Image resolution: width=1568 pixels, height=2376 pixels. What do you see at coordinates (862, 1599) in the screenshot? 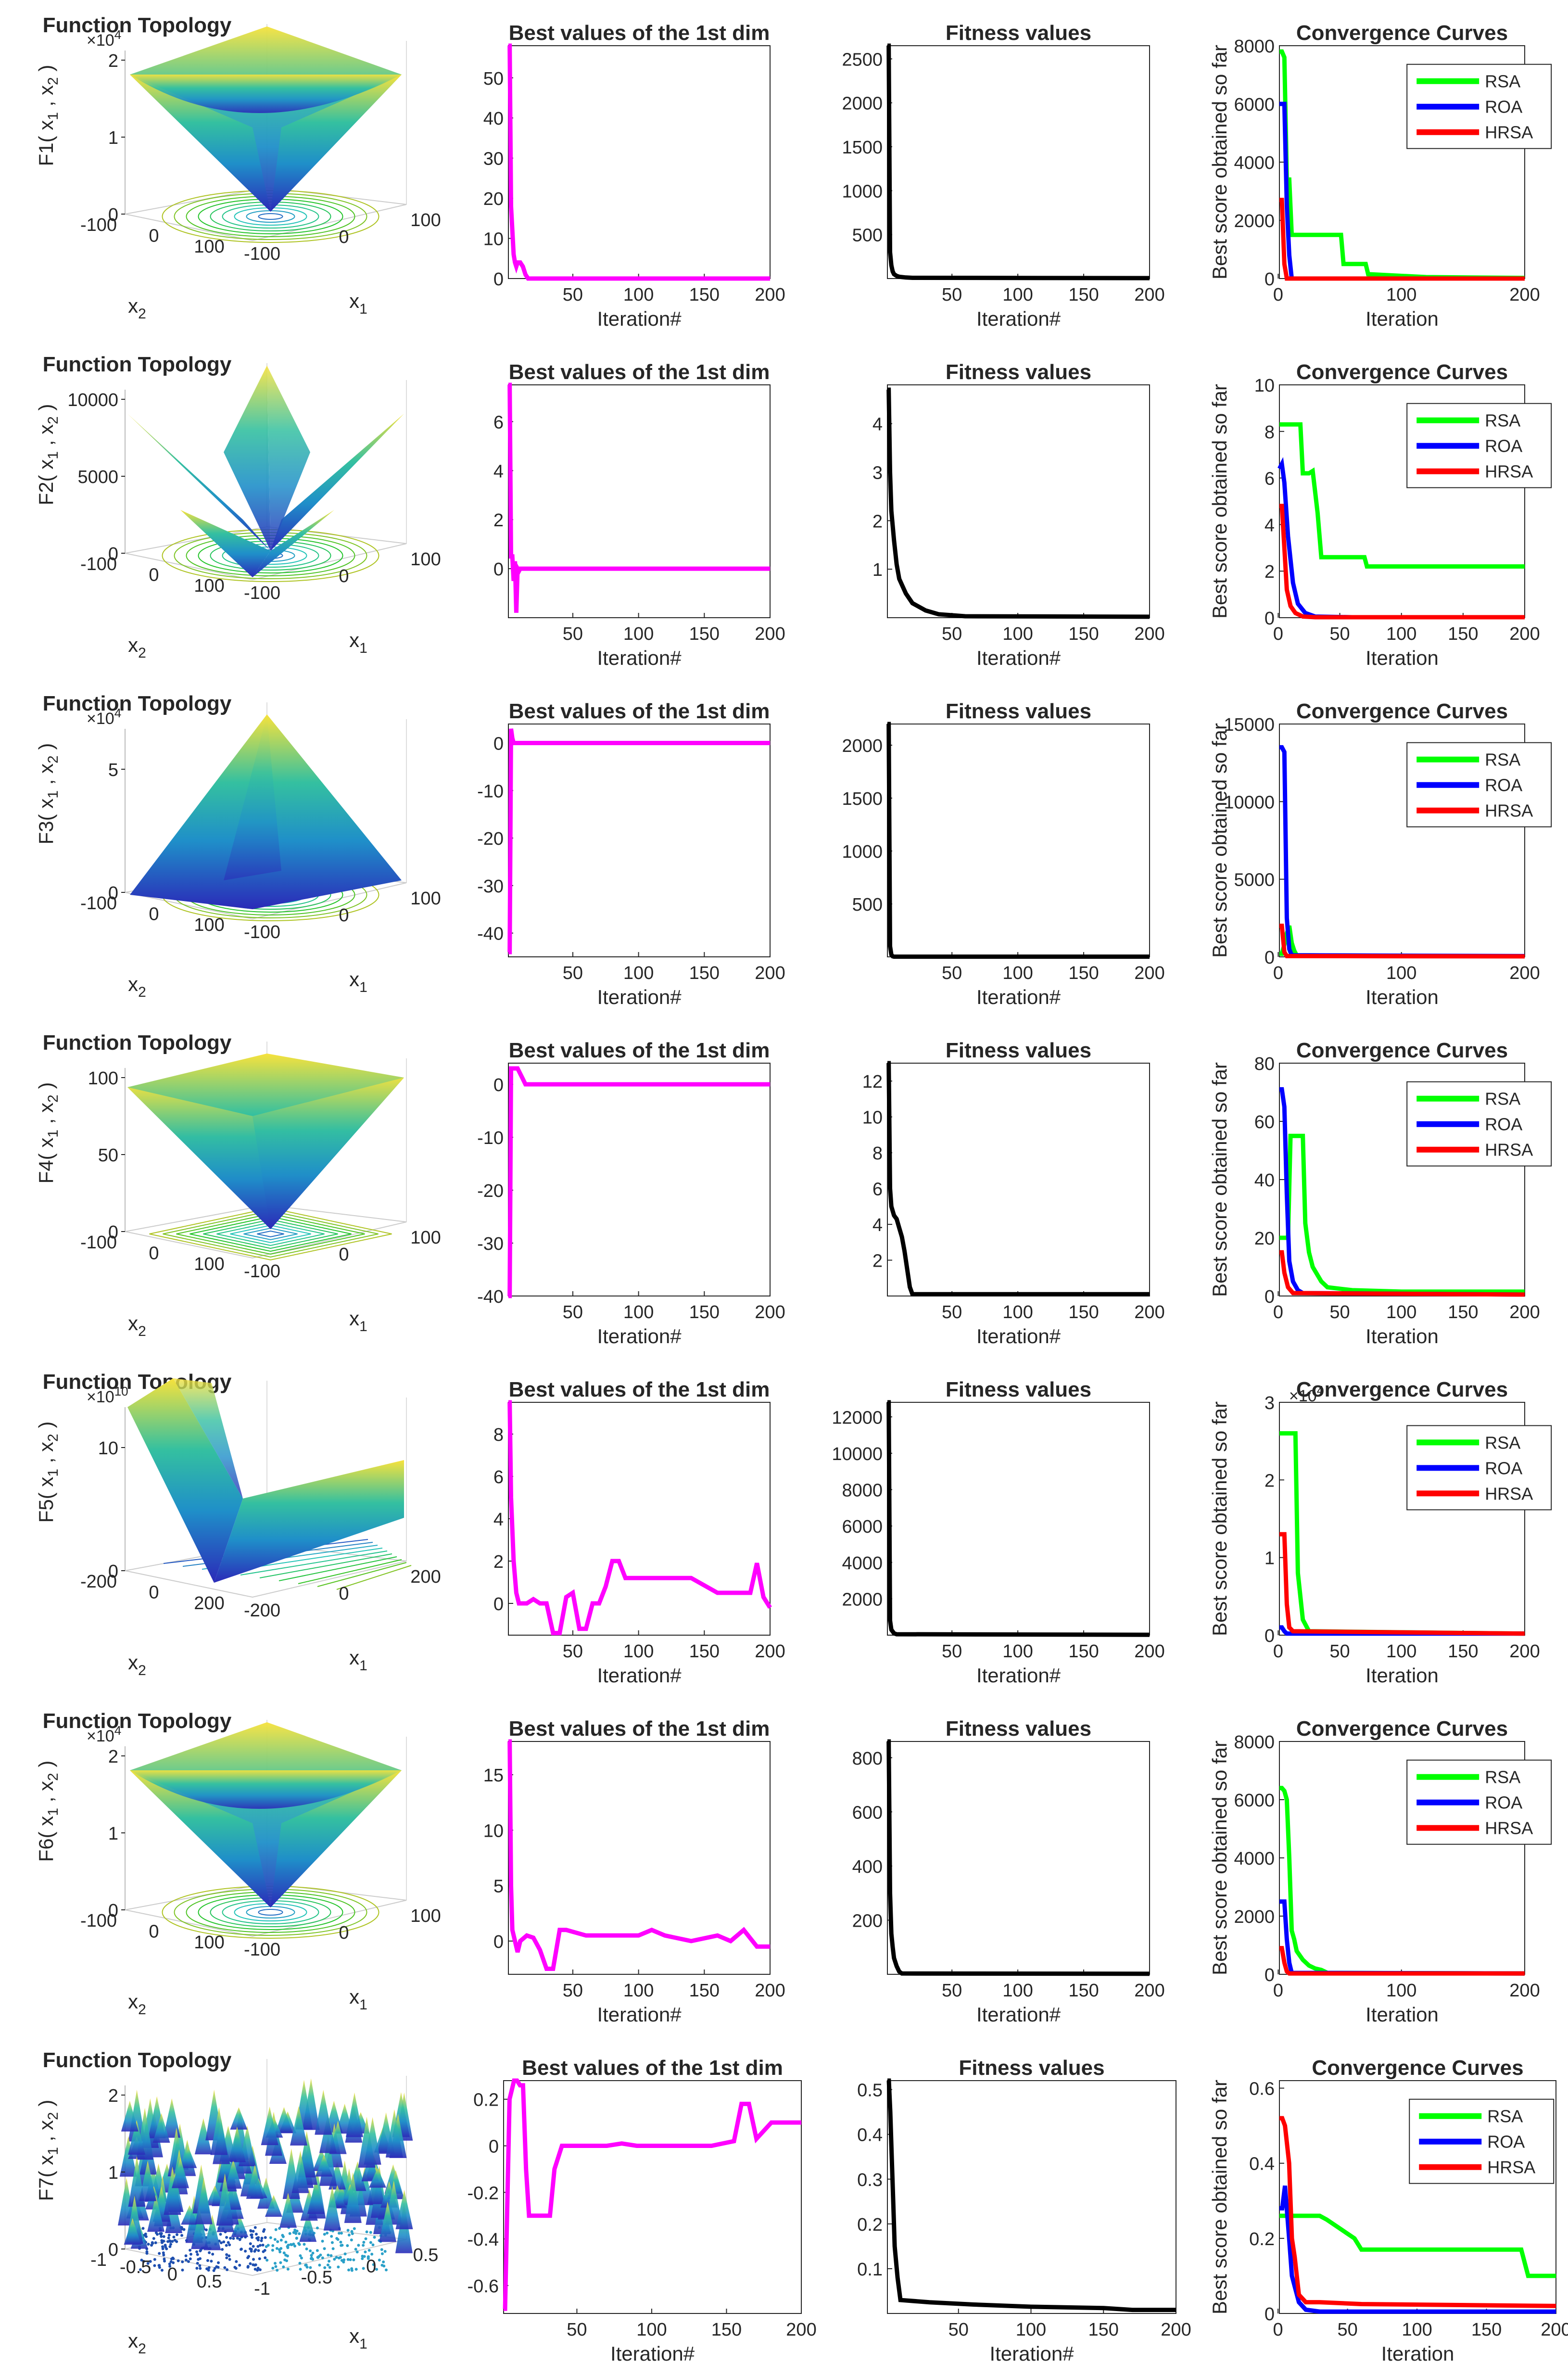
I see `y-tick-label: 2000` at bounding box center [862, 1599].